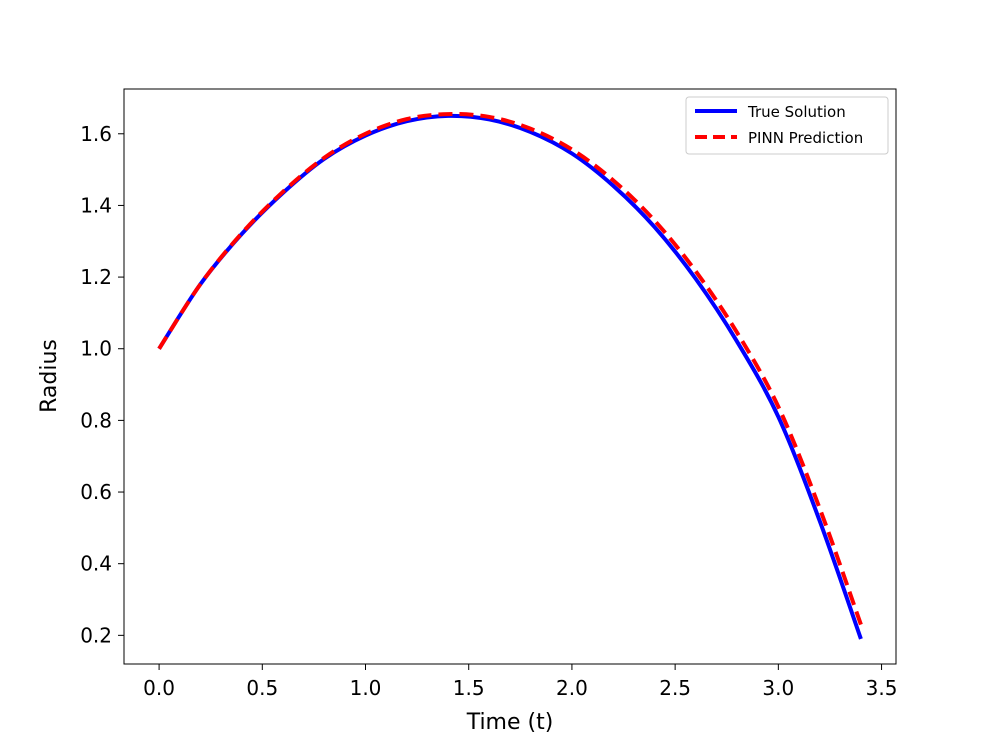 The image size is (996, 747). Describe the element at coordinates (675, 688) in the screenshot. I see `x-tick-label: 2.5` at that location.